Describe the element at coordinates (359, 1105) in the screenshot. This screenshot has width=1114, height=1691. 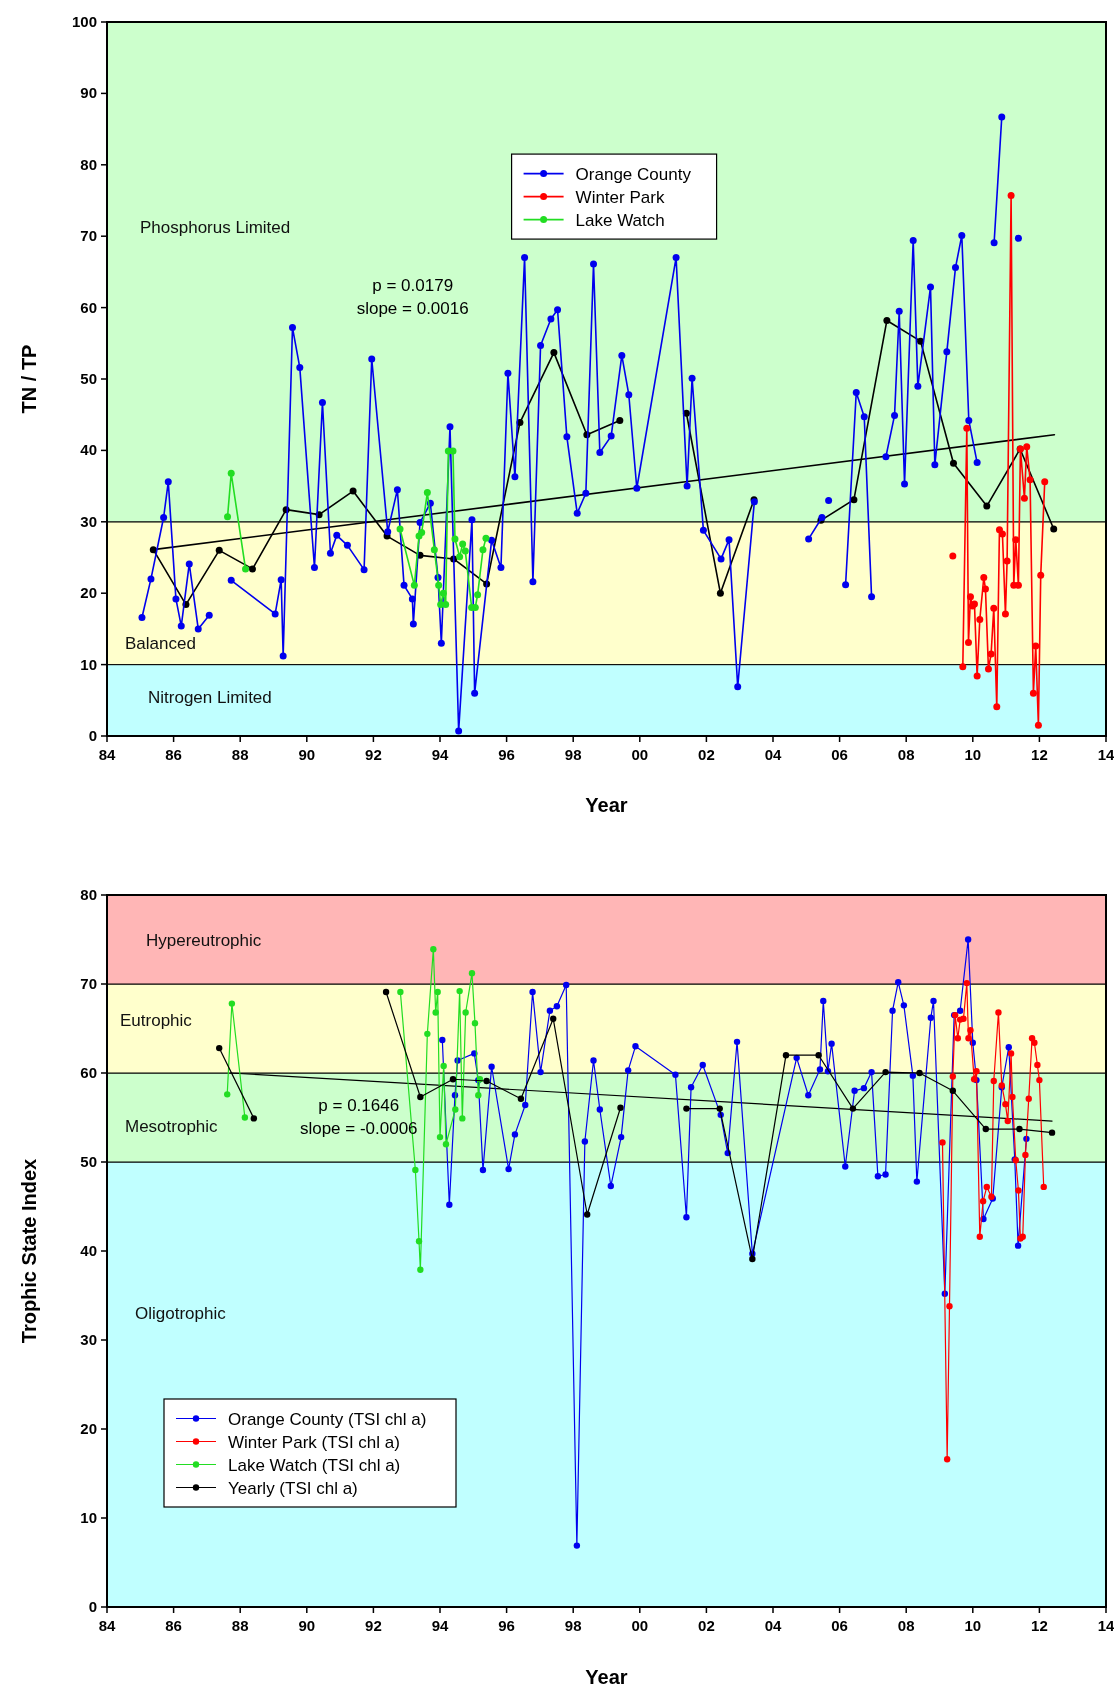
I see `annotation: p = 0.1646` at that location.